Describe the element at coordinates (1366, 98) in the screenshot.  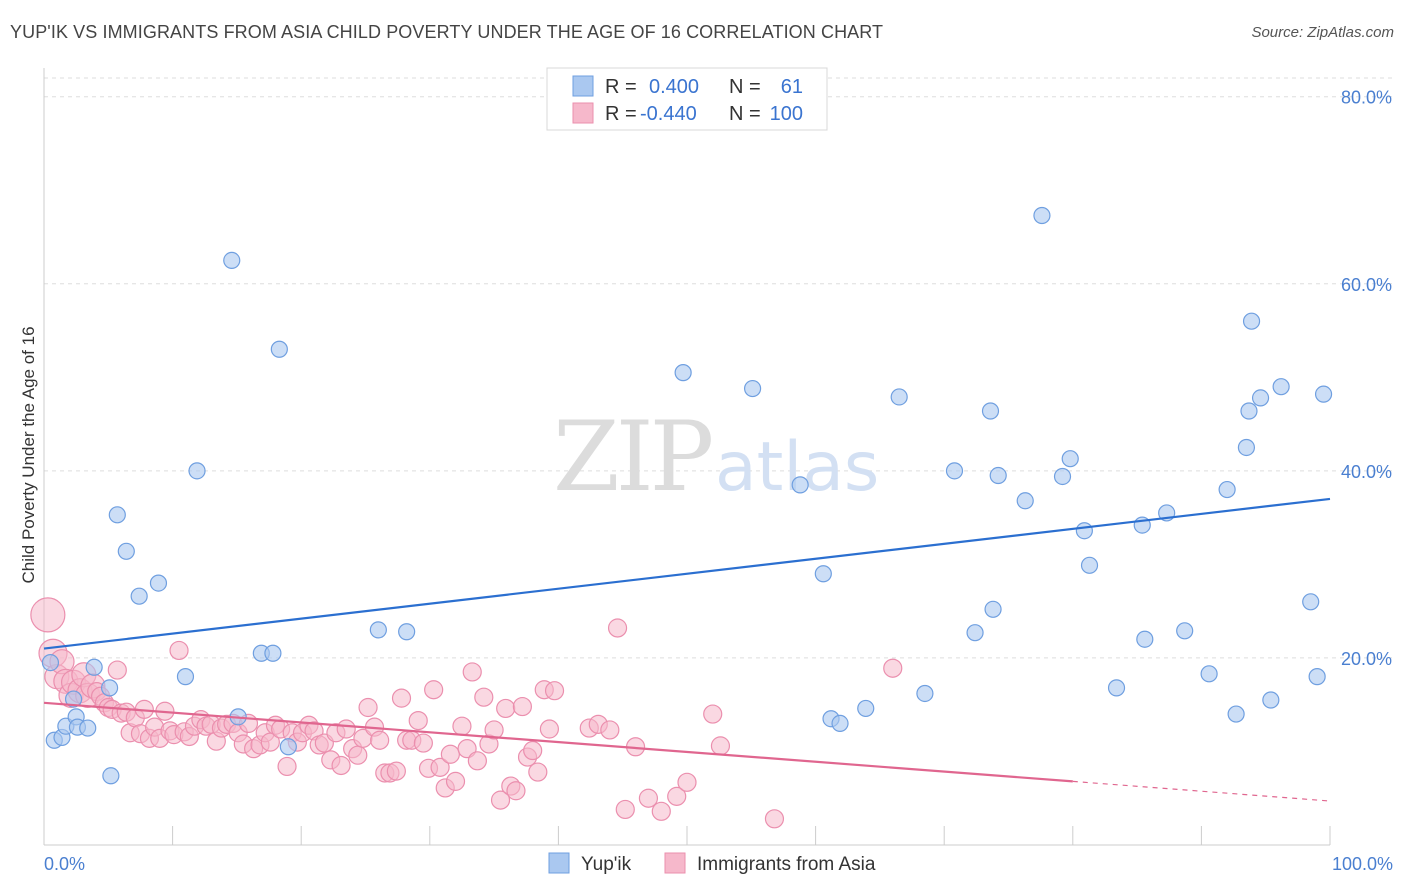
I see `y-tick-label: 80.0%` at that location.